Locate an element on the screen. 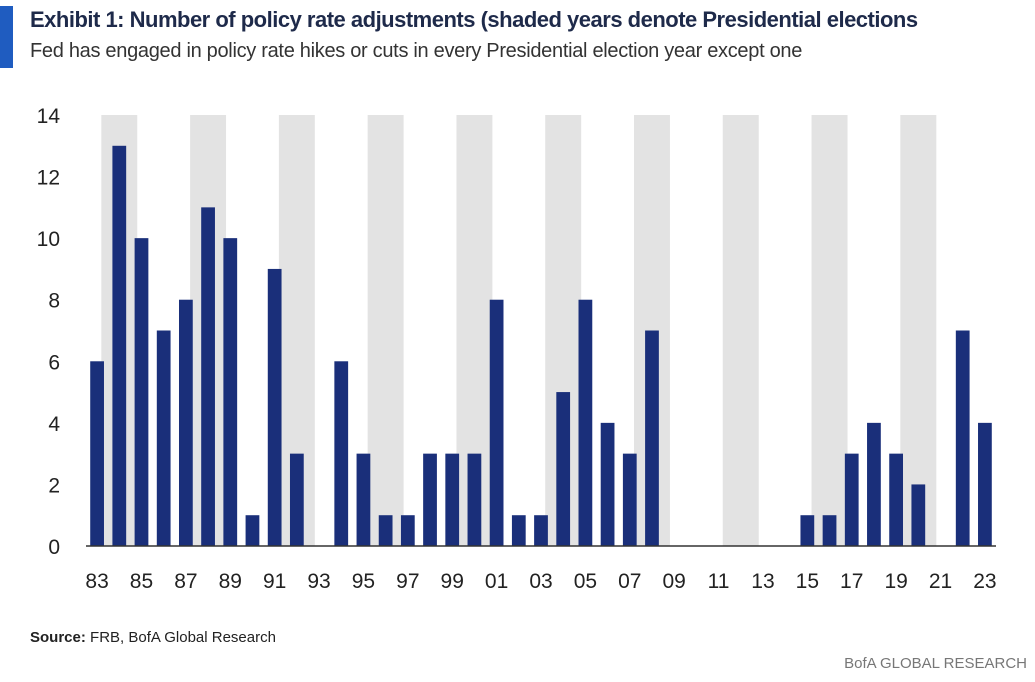  x-tick-label: 01 is located at coordinates (496, 581).